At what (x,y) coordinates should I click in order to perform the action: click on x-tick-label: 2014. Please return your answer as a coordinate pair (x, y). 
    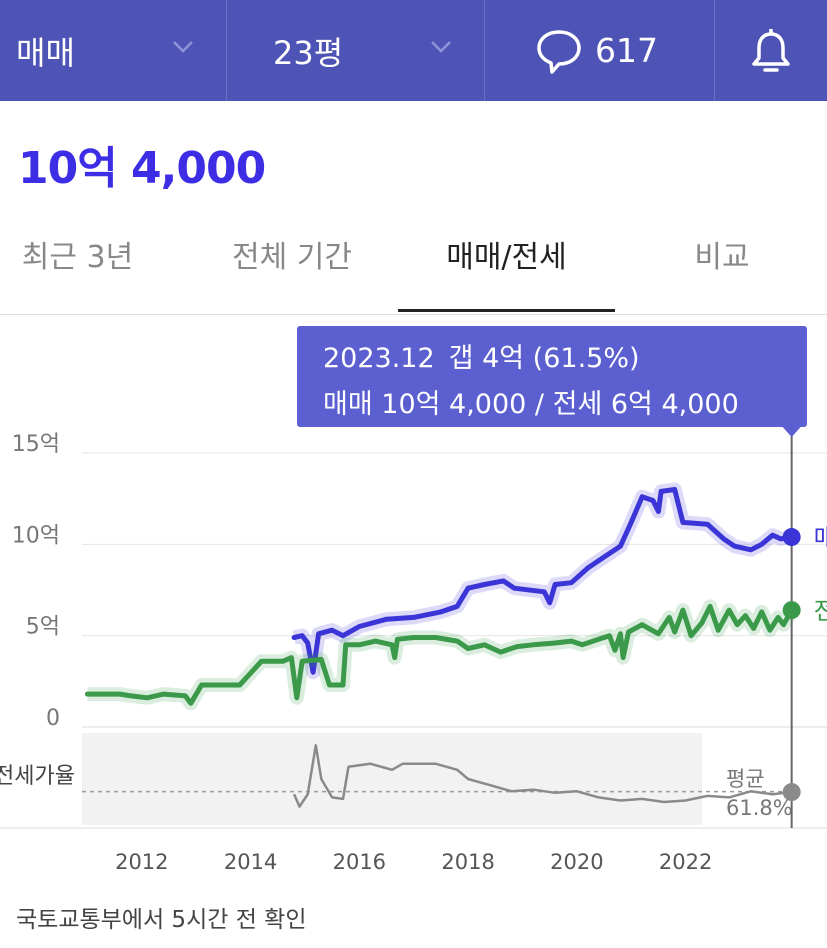
    Looking at the image, I should click on (250, 862).